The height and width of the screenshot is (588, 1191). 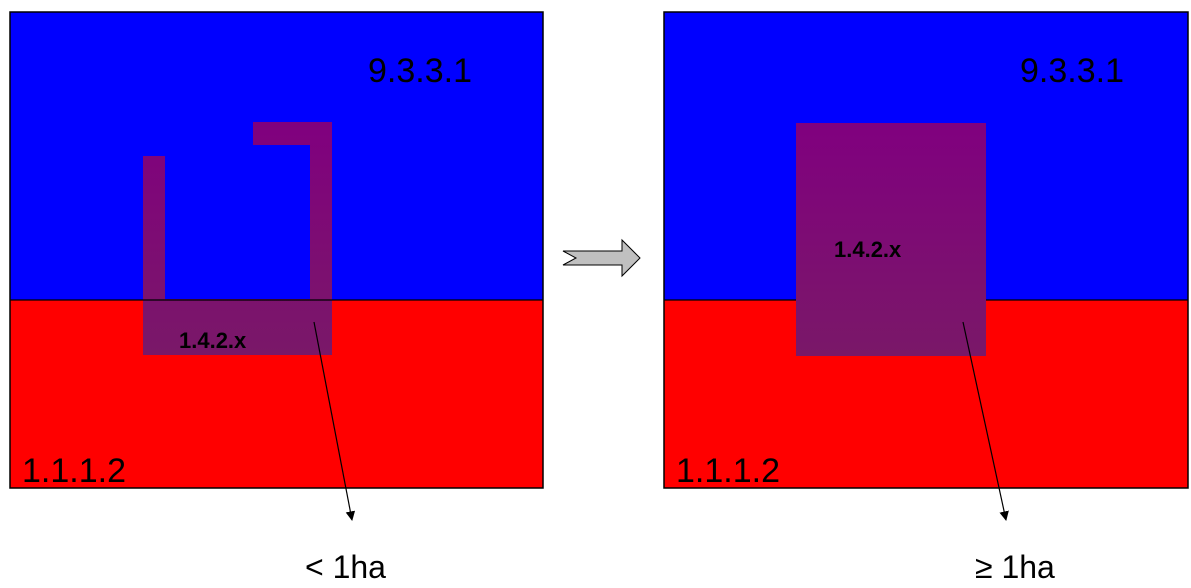 I want to click on merged-patch-label: 1.4.2.x, so click(x=868, y=249).